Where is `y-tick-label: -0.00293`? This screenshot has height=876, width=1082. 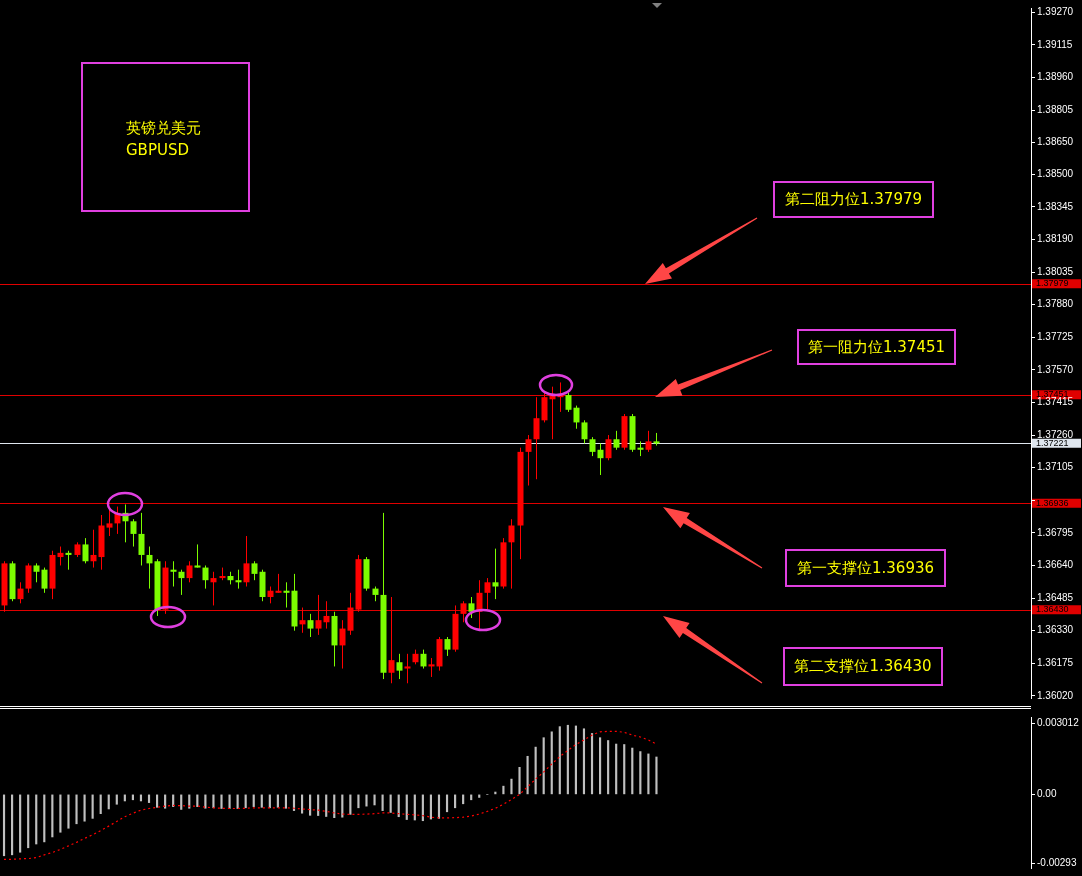 y-tick-label: -0.00293 is located at coordinates (1057, 863).